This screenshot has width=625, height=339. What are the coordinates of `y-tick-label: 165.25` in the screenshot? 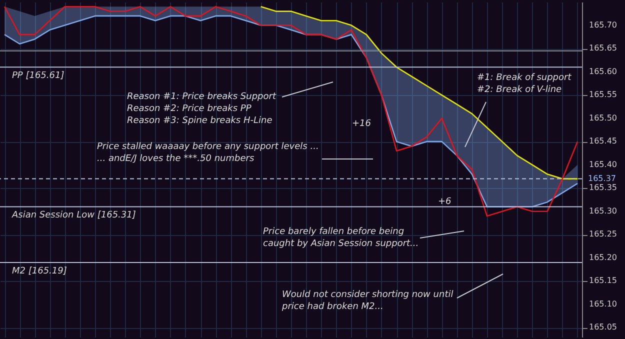 It's located at (603, 234).